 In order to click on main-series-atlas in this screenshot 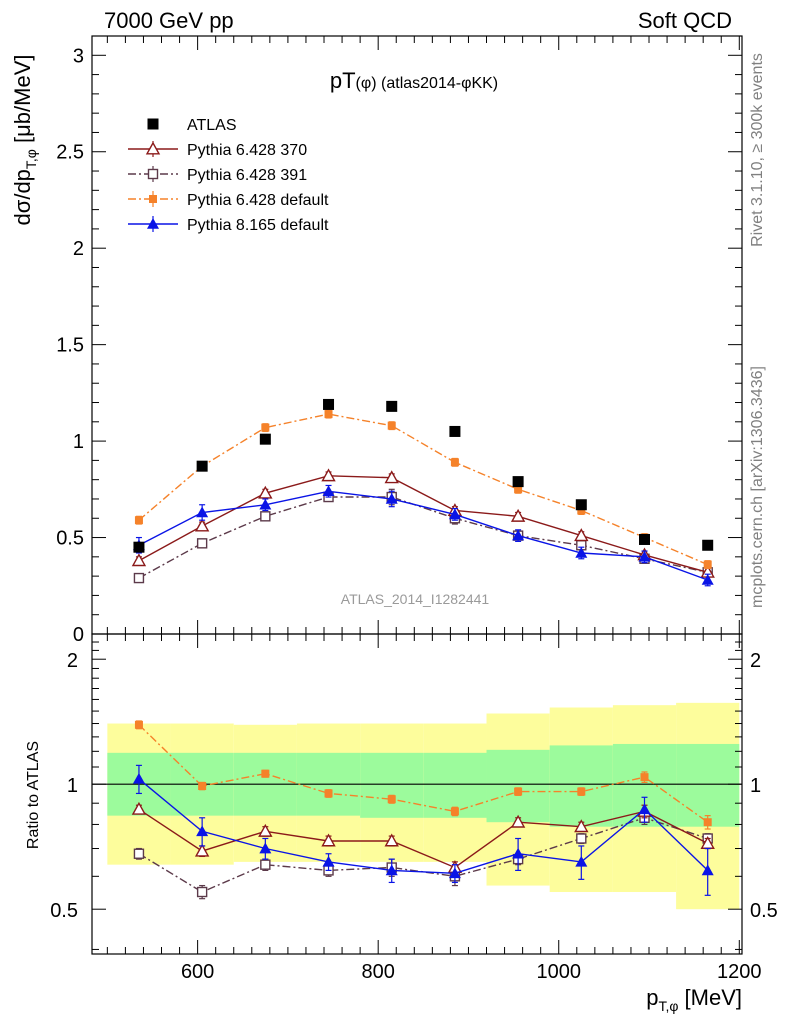, I will do `click(423, 475)`.